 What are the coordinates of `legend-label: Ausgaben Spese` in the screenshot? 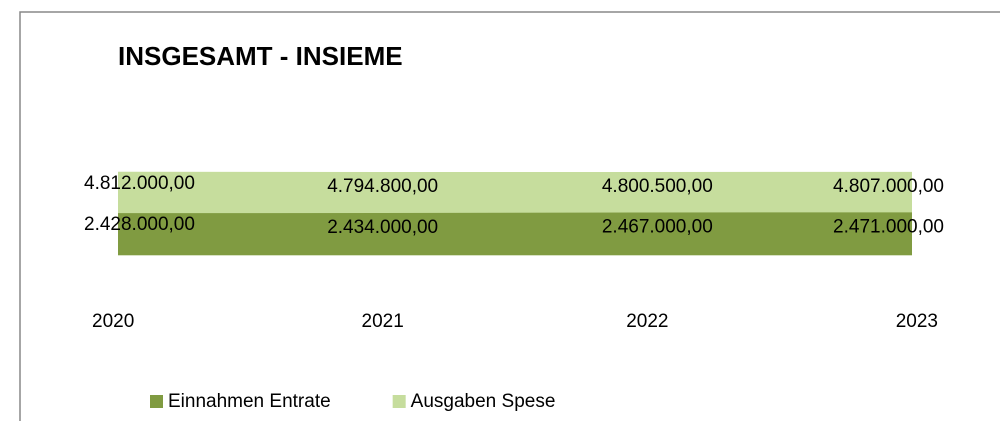 It's located at (483, 401).